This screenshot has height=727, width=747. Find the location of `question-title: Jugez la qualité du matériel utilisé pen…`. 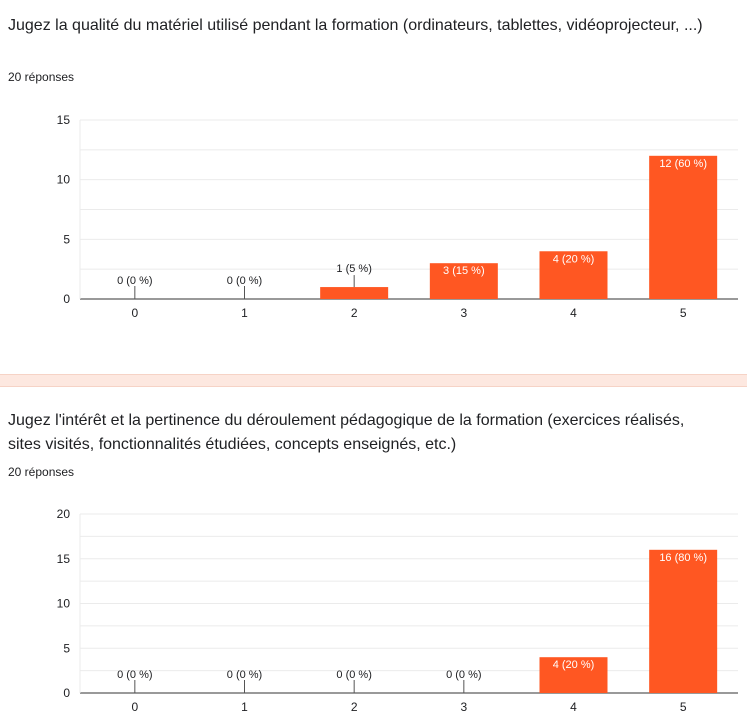

question-title: Jugez la qualité du matériel utilisé pen… is located at coordinates (355, 25).